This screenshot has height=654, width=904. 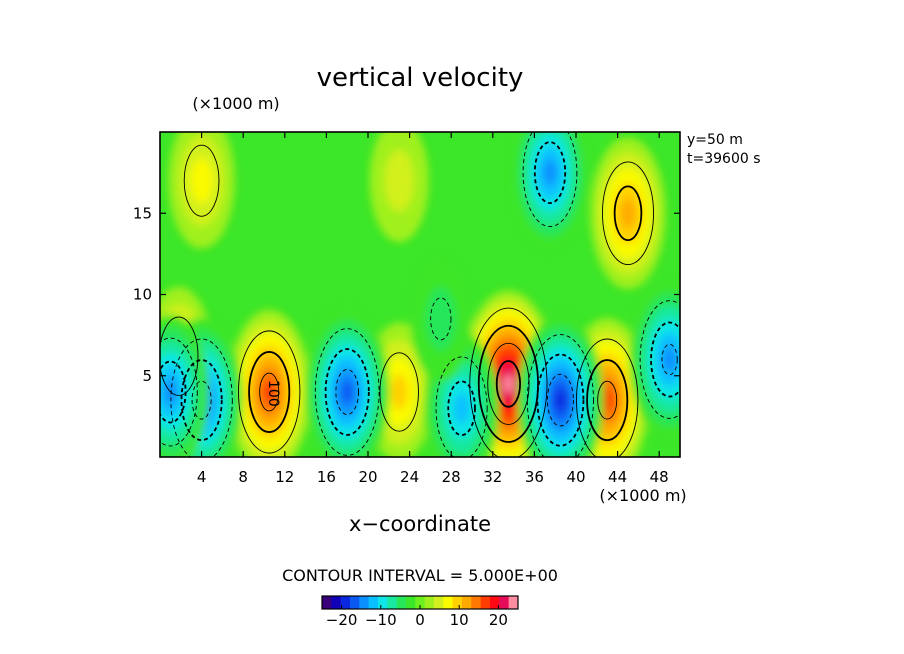 What do you see at coordinates (147, 376) in the screenshot?
I see `y-tick-label: 5` at bounding box center [147, 376].